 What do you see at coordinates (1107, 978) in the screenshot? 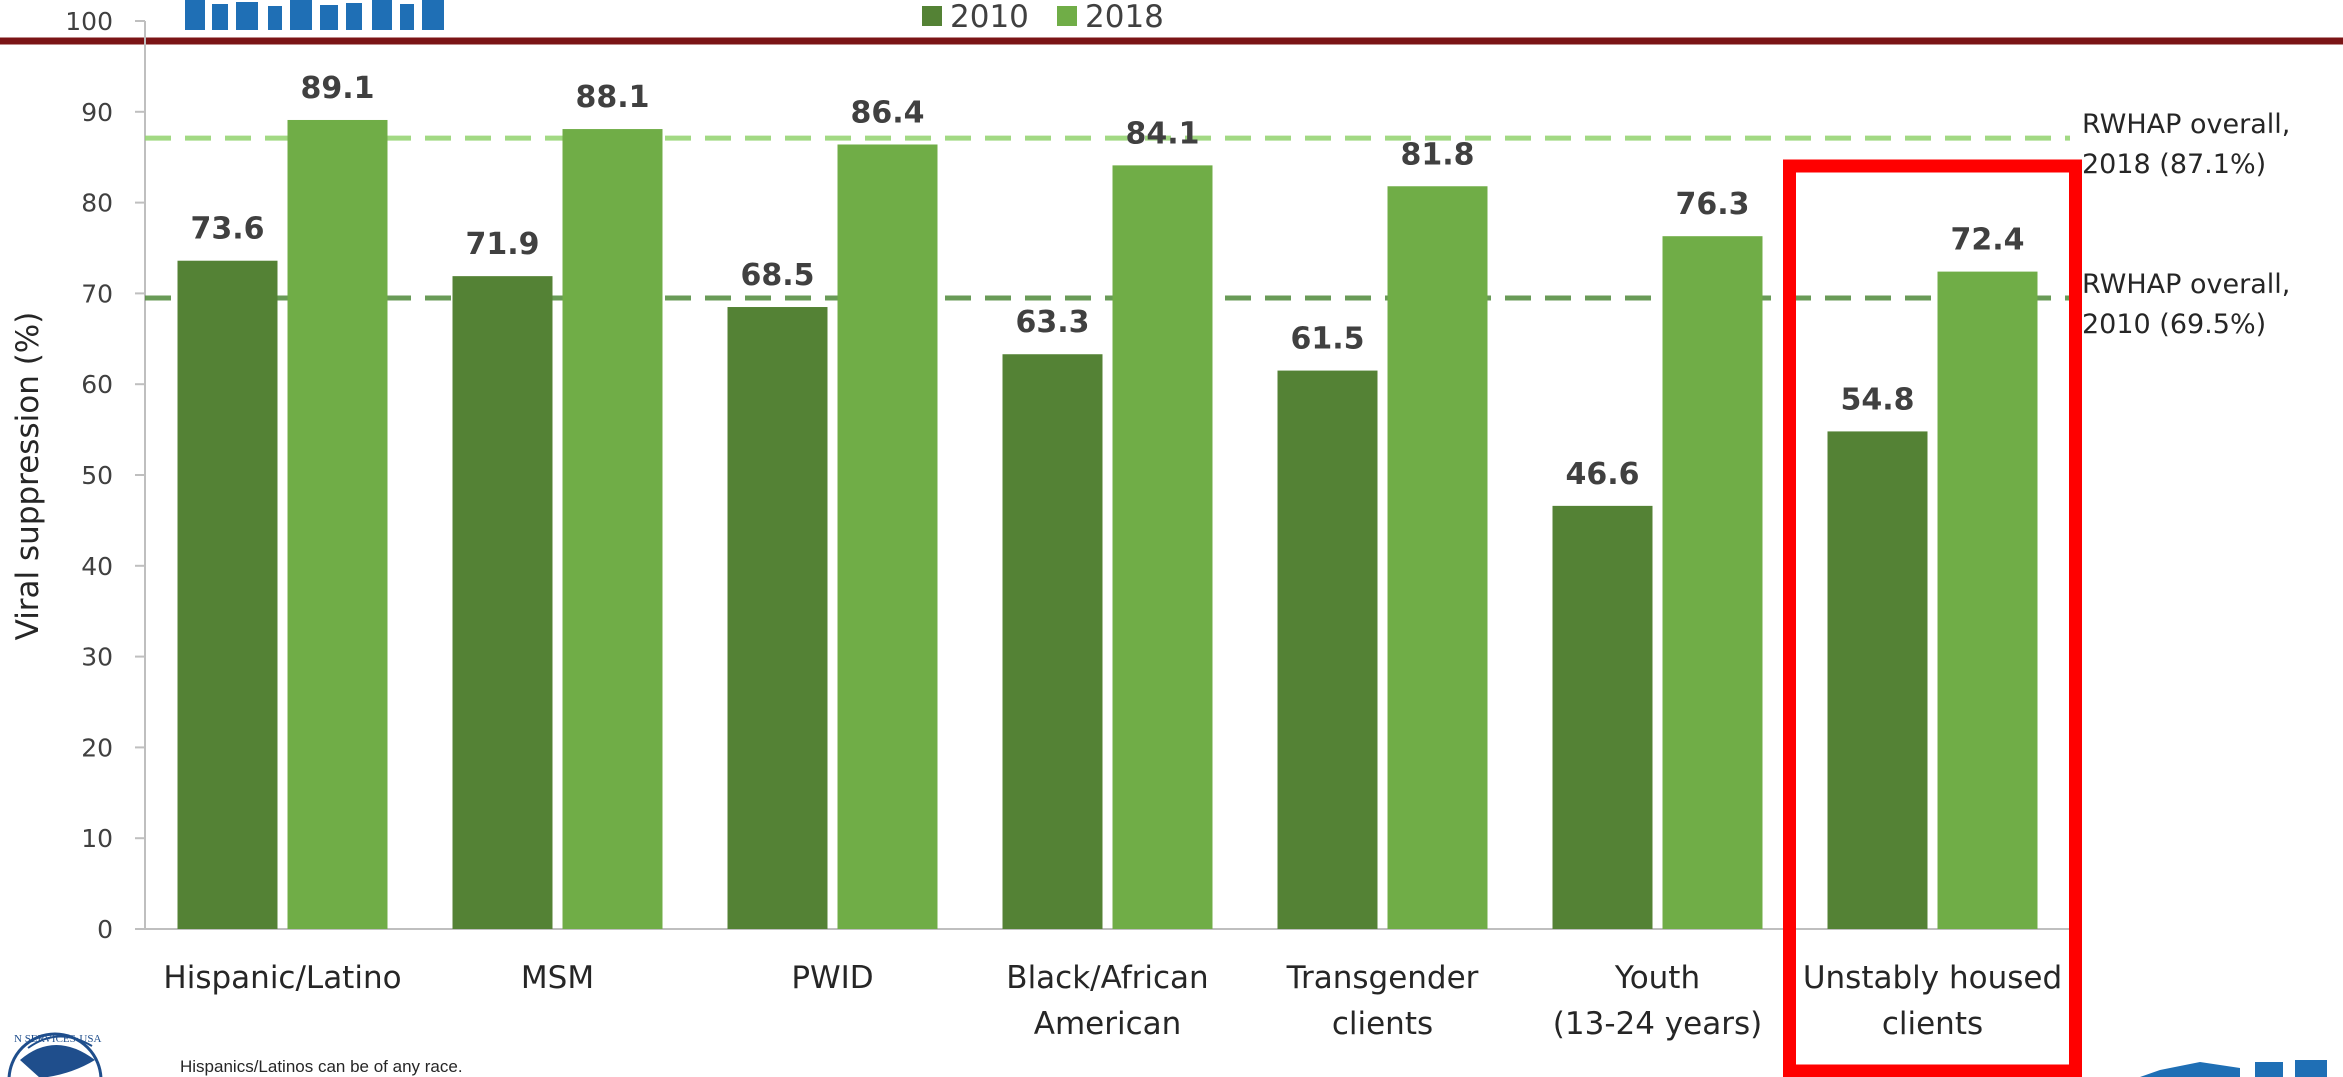
I see `category-label: Black/African` at bounding box center [1107, 978].